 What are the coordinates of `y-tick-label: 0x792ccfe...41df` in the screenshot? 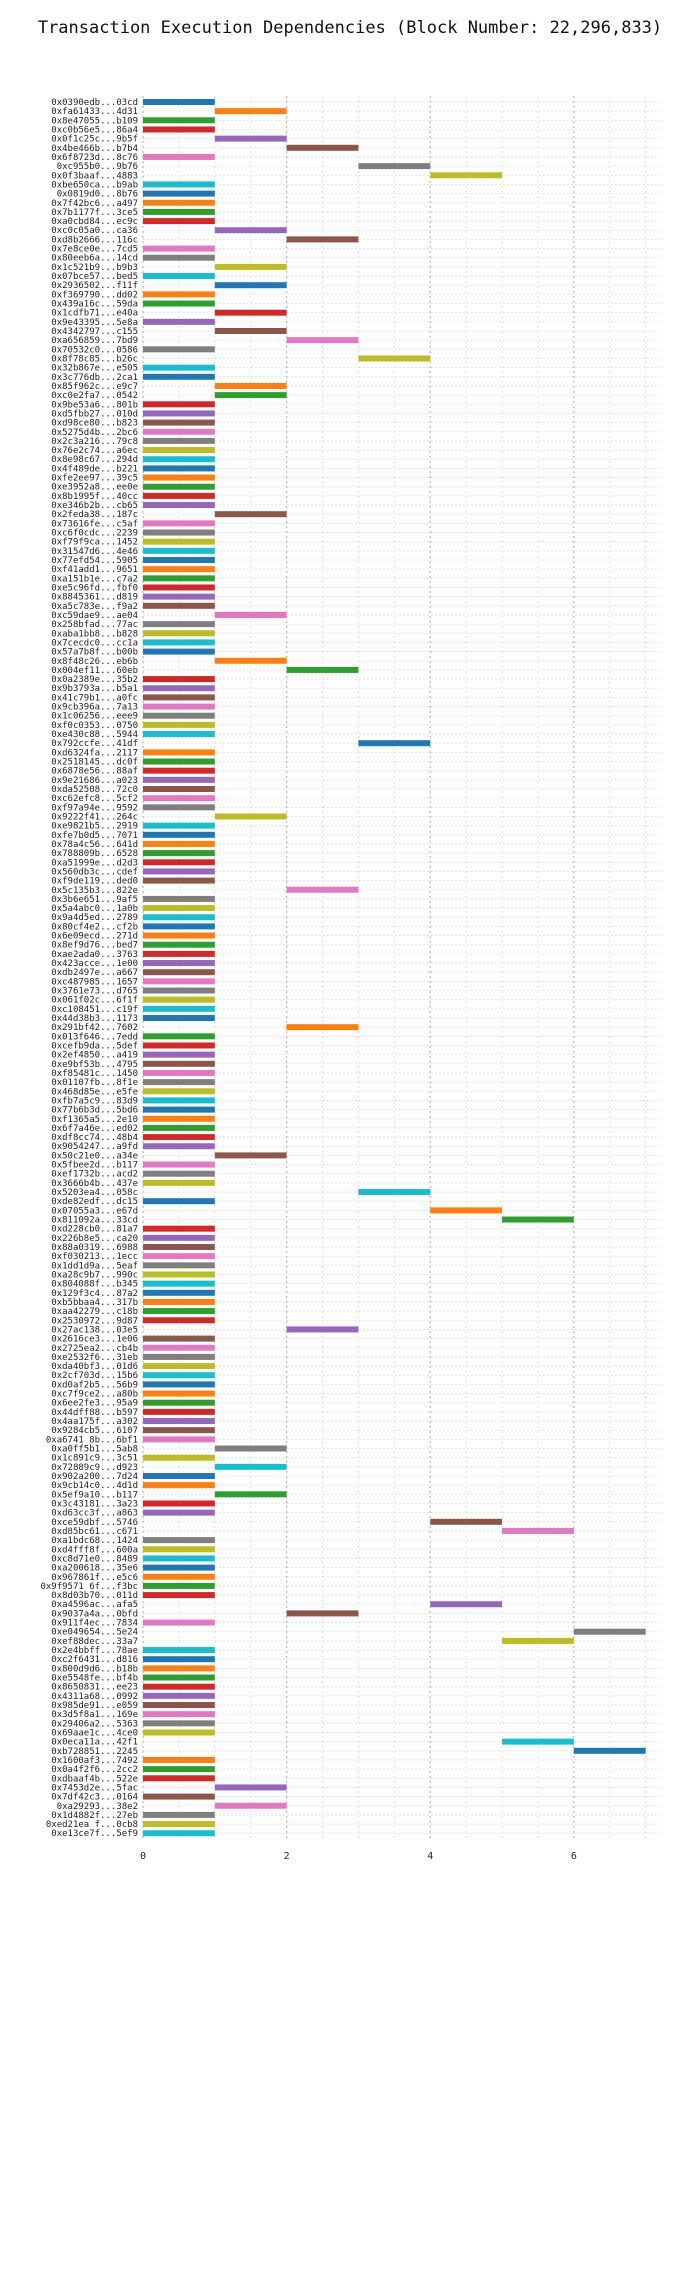 It's located at (94, 744).